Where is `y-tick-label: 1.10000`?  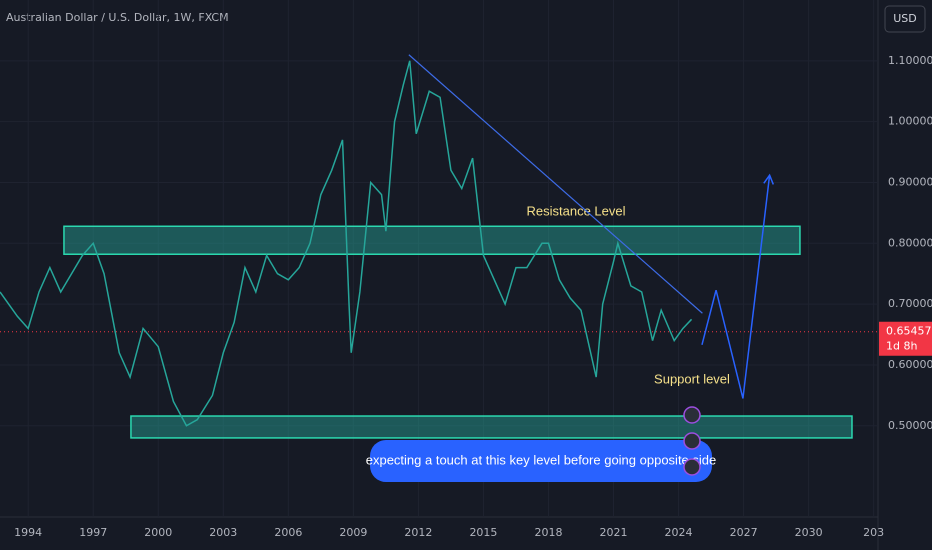 y-tick-label: 1.10000 is located at coordinates (910, 60).